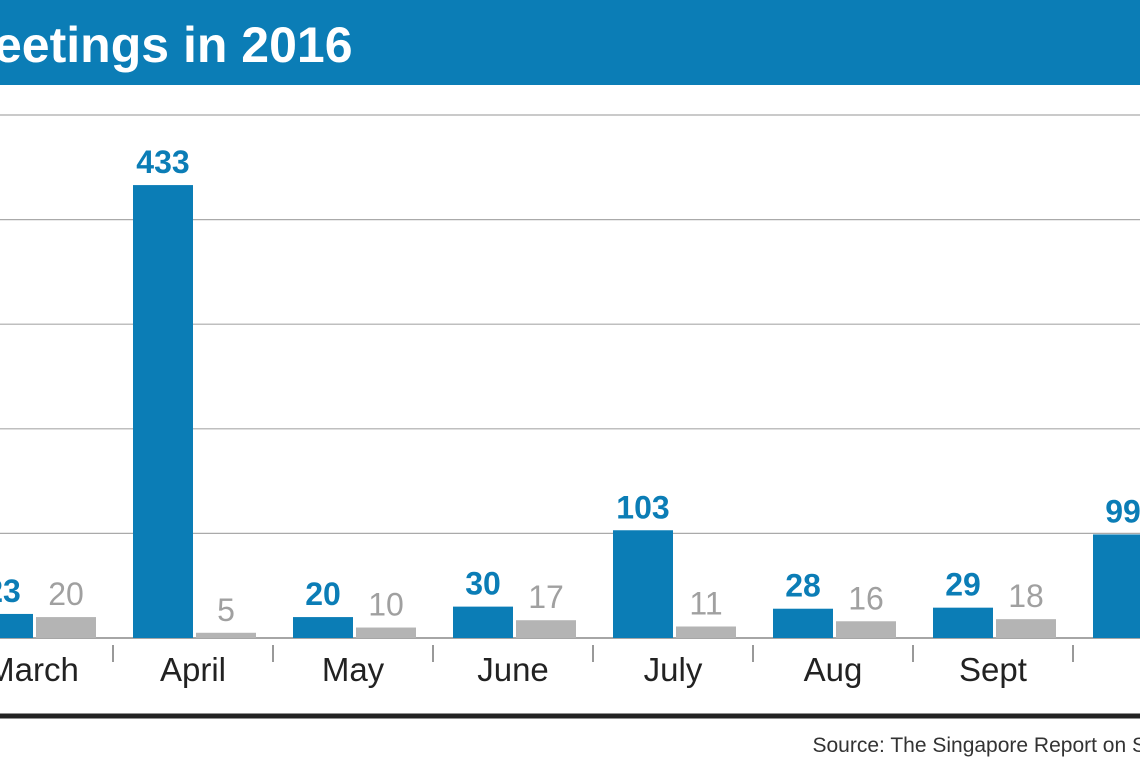 This screenshot has height=760, width=1140. What do you see at coordinates (866, 598) in the screenshot?
I see `value-label: 16` at bounding box center [866, 598].